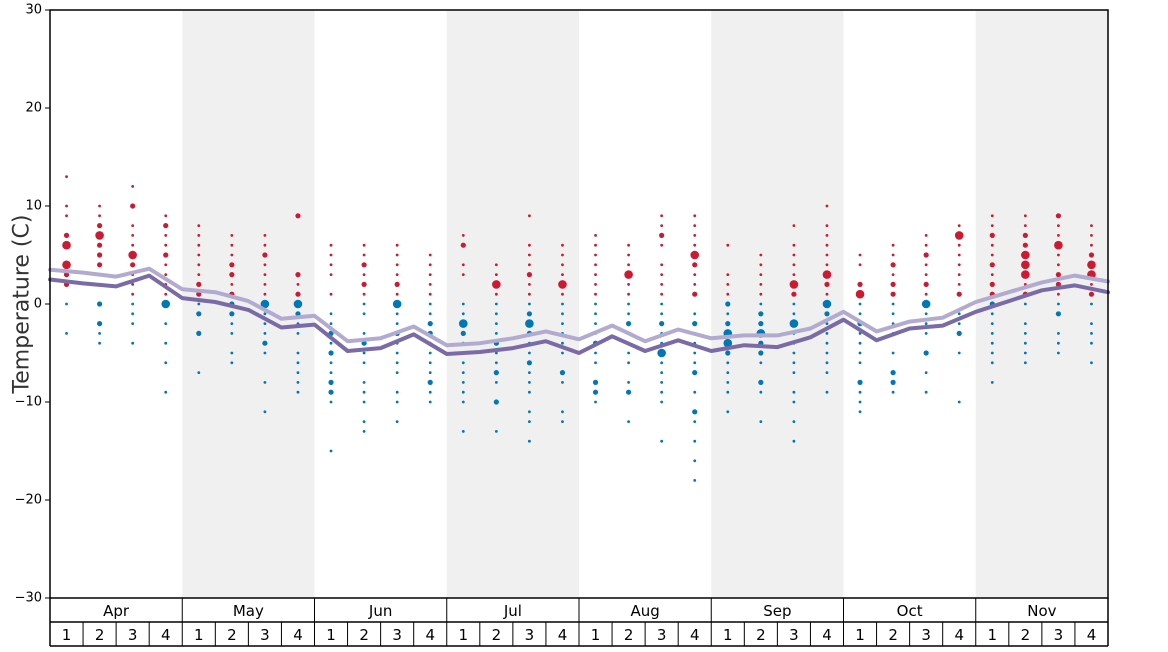 This screenshot has width=1168, height=652. Describe the element at coordinates (248, 611) in the screenshot. I see `month-label-may: May` at that location.